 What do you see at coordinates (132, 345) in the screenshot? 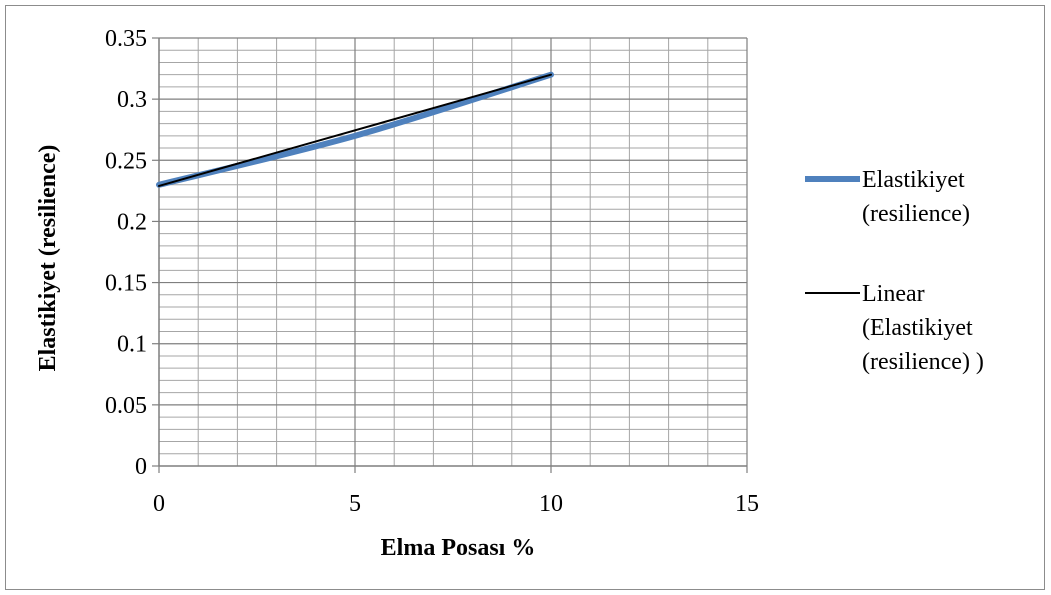
I see `y-tick-label: 0.1` at bounding box center [132, 345].